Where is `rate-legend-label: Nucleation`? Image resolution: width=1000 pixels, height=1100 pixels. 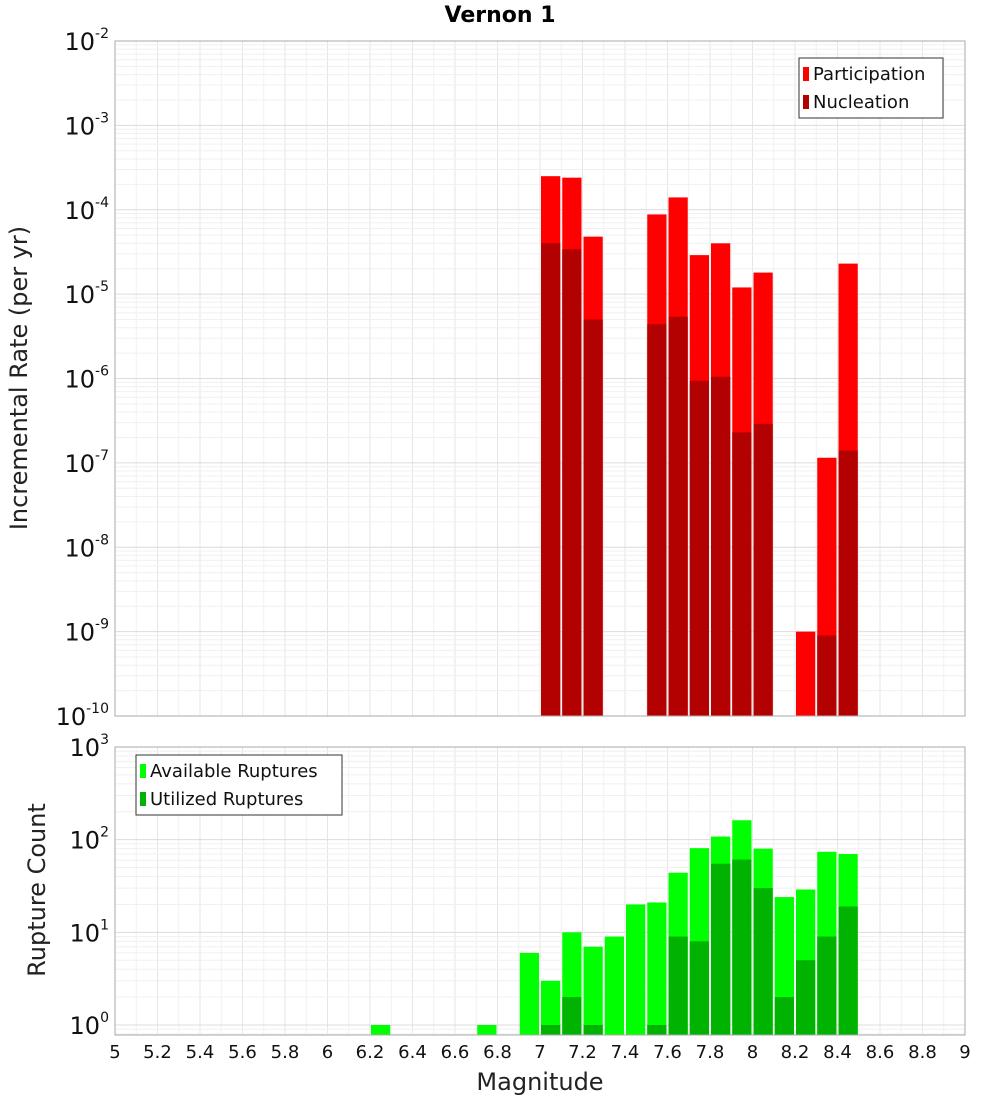
rate-legend-label: Nucleation is located at coordinates (861, 102).